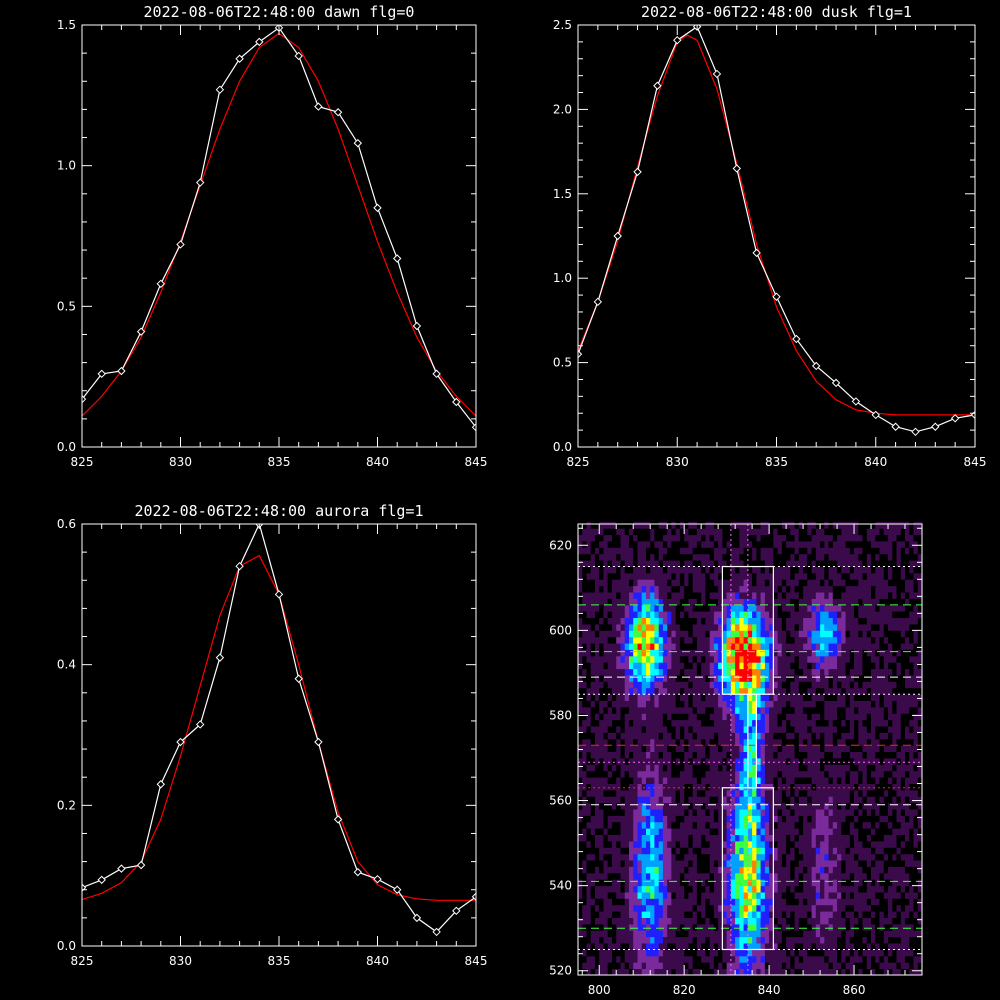 Image resolution: width=1000 pixels, height=1000 pixels. I want to click on spectrogram-x-tick-label: 800, so click(599, 990).